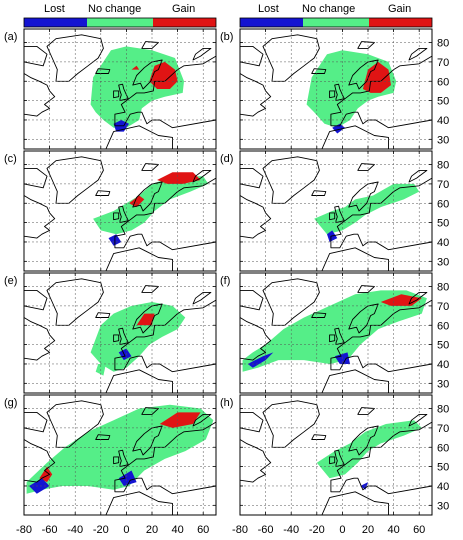 This screenshot has width=463, height=540. What do you see at coordinates (10, 37) in the screenshot?
I see `panel-label: (a)` at bounding box center [10, 37].